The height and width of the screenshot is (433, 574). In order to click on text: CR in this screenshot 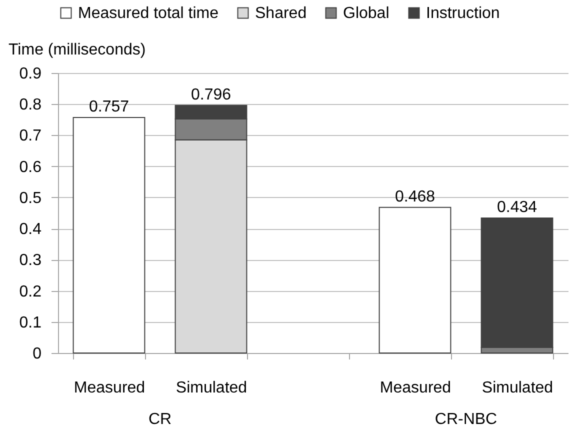, I will do `click(160, 419)`.